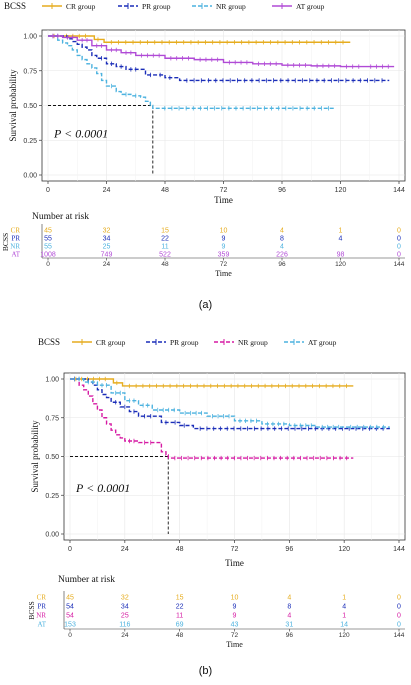 Image resolution: width=411 pixels, height=685 pixels. I want to click on series-cr-group, so click(212, 382).